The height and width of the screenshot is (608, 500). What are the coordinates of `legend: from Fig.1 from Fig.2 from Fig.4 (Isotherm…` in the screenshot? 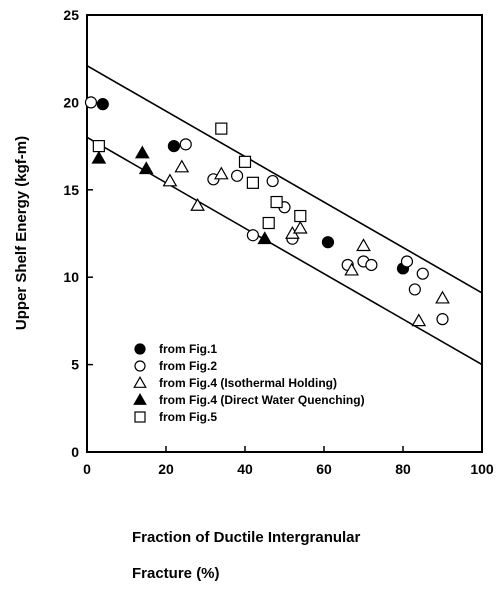 It's located at (249, 383).